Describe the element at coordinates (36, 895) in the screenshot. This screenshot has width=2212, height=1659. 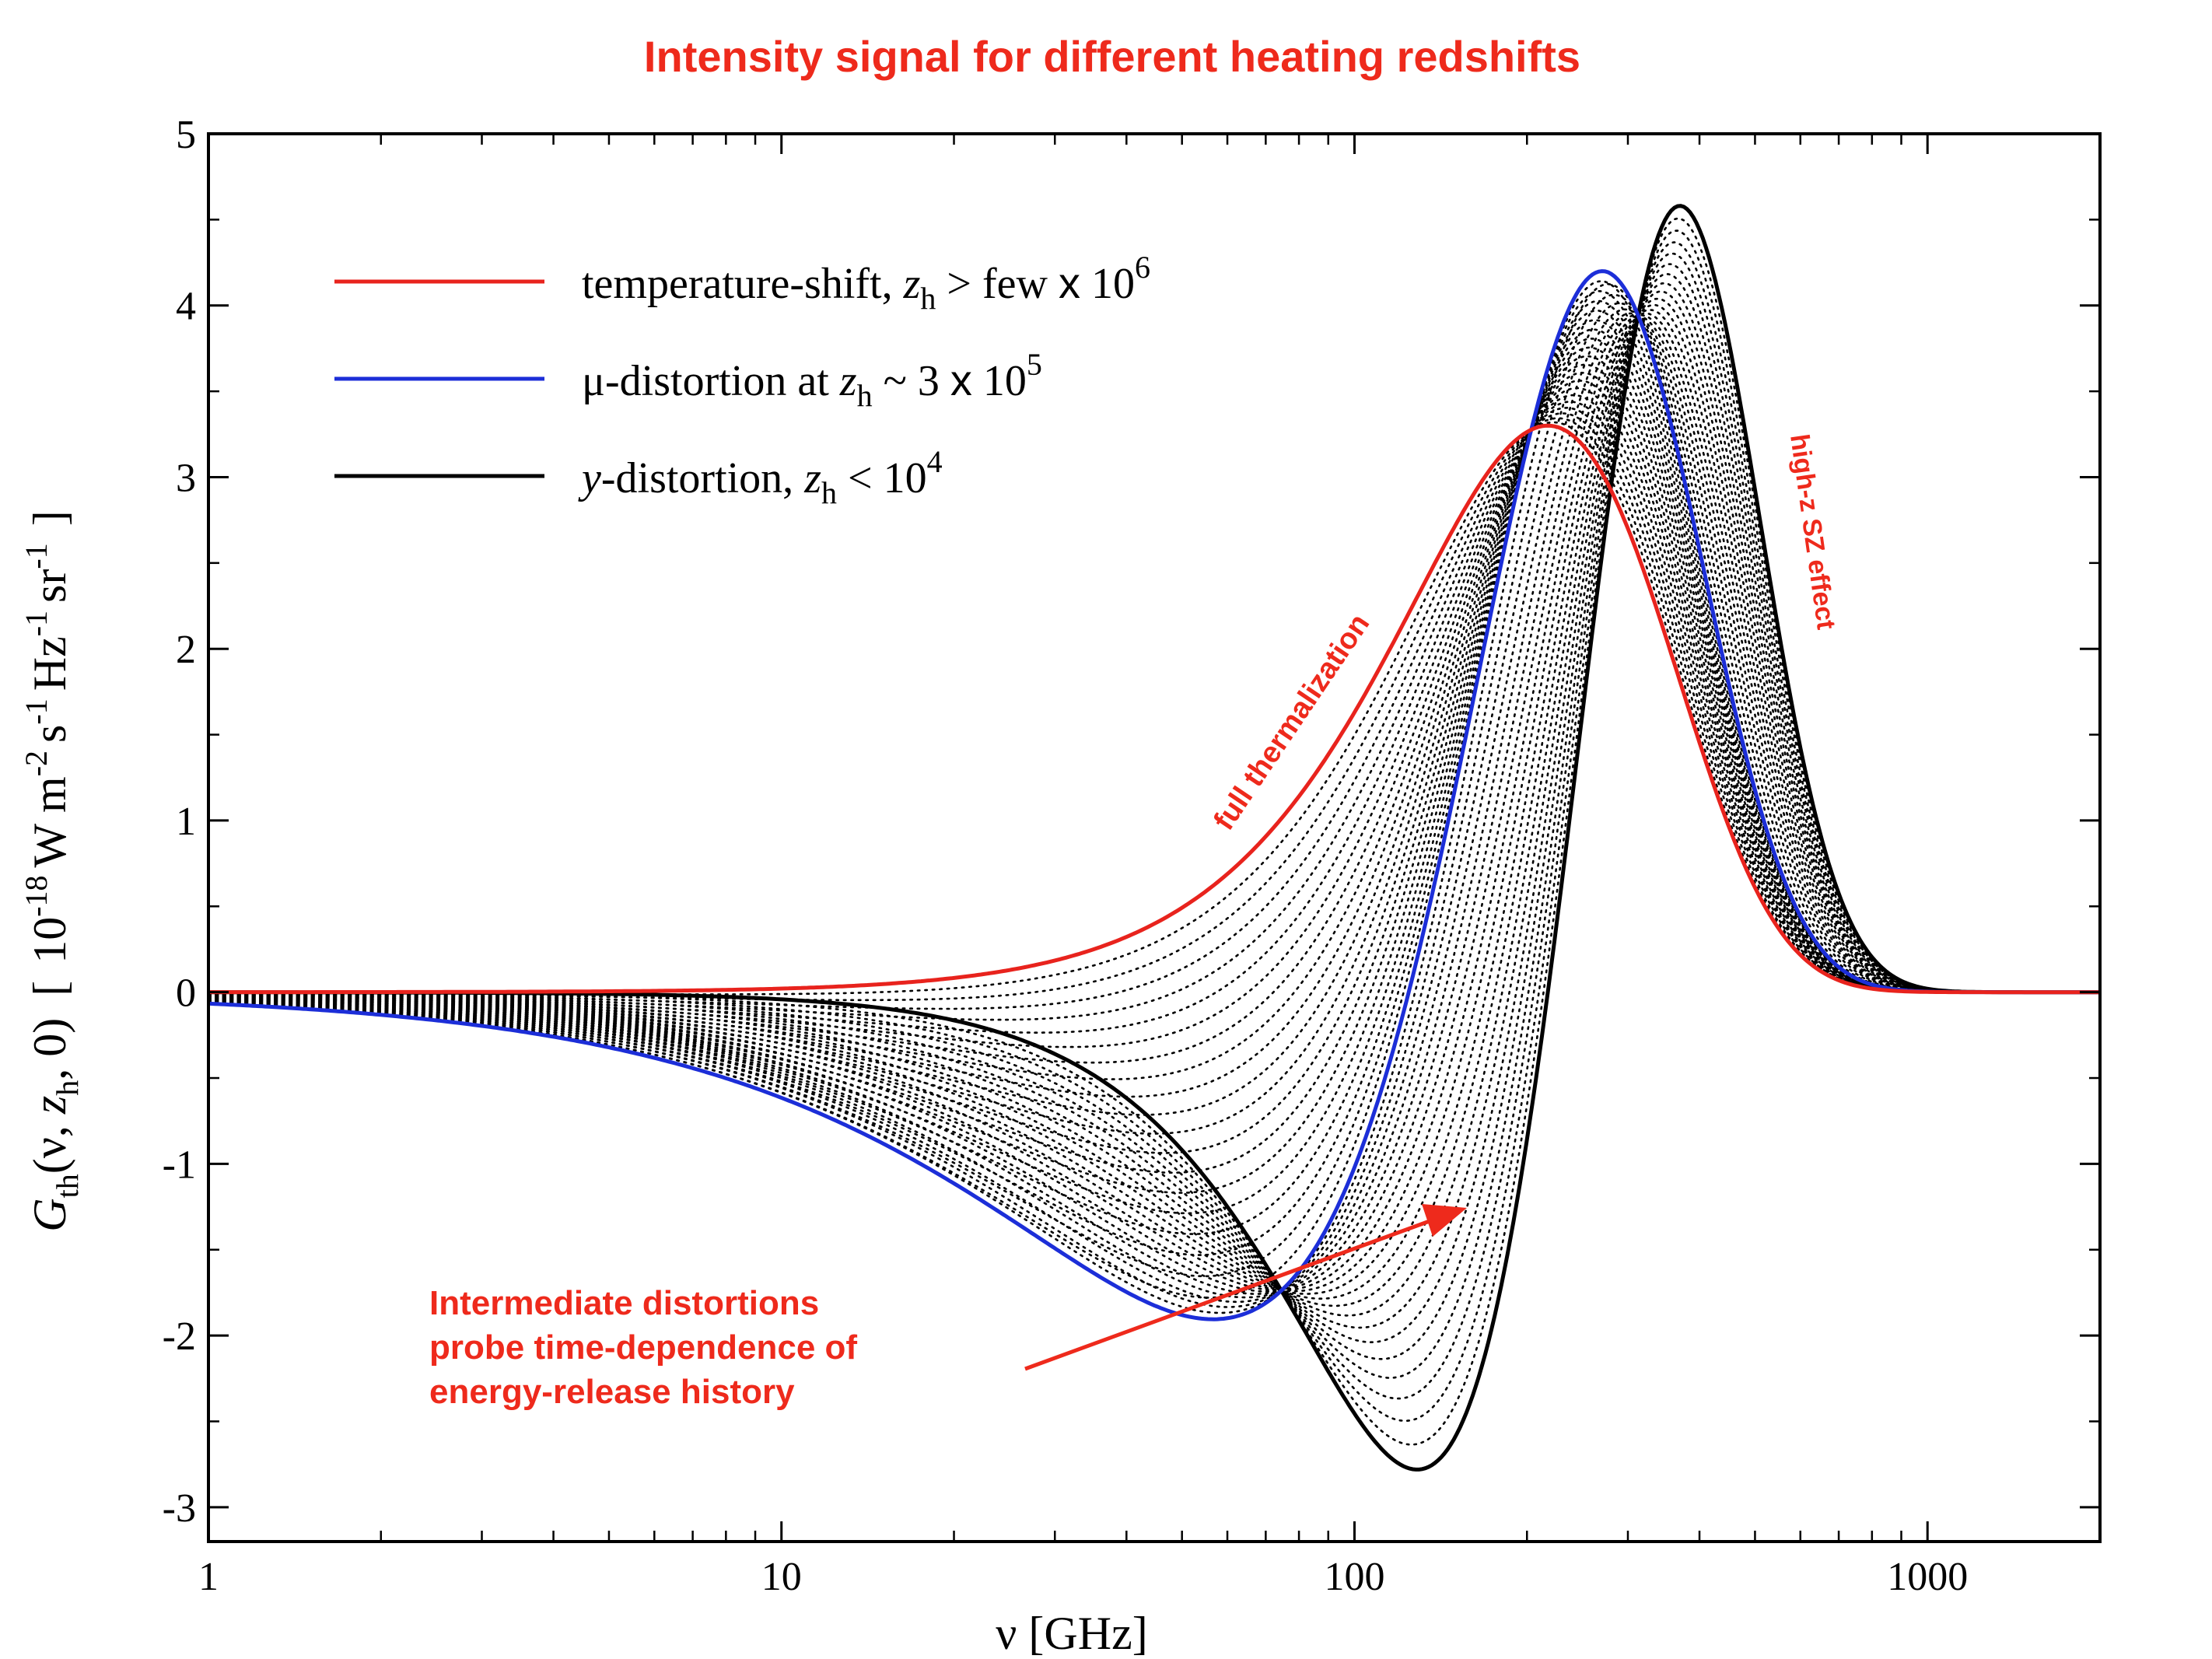
I see `y-label-unit-exp: -18` at that location.